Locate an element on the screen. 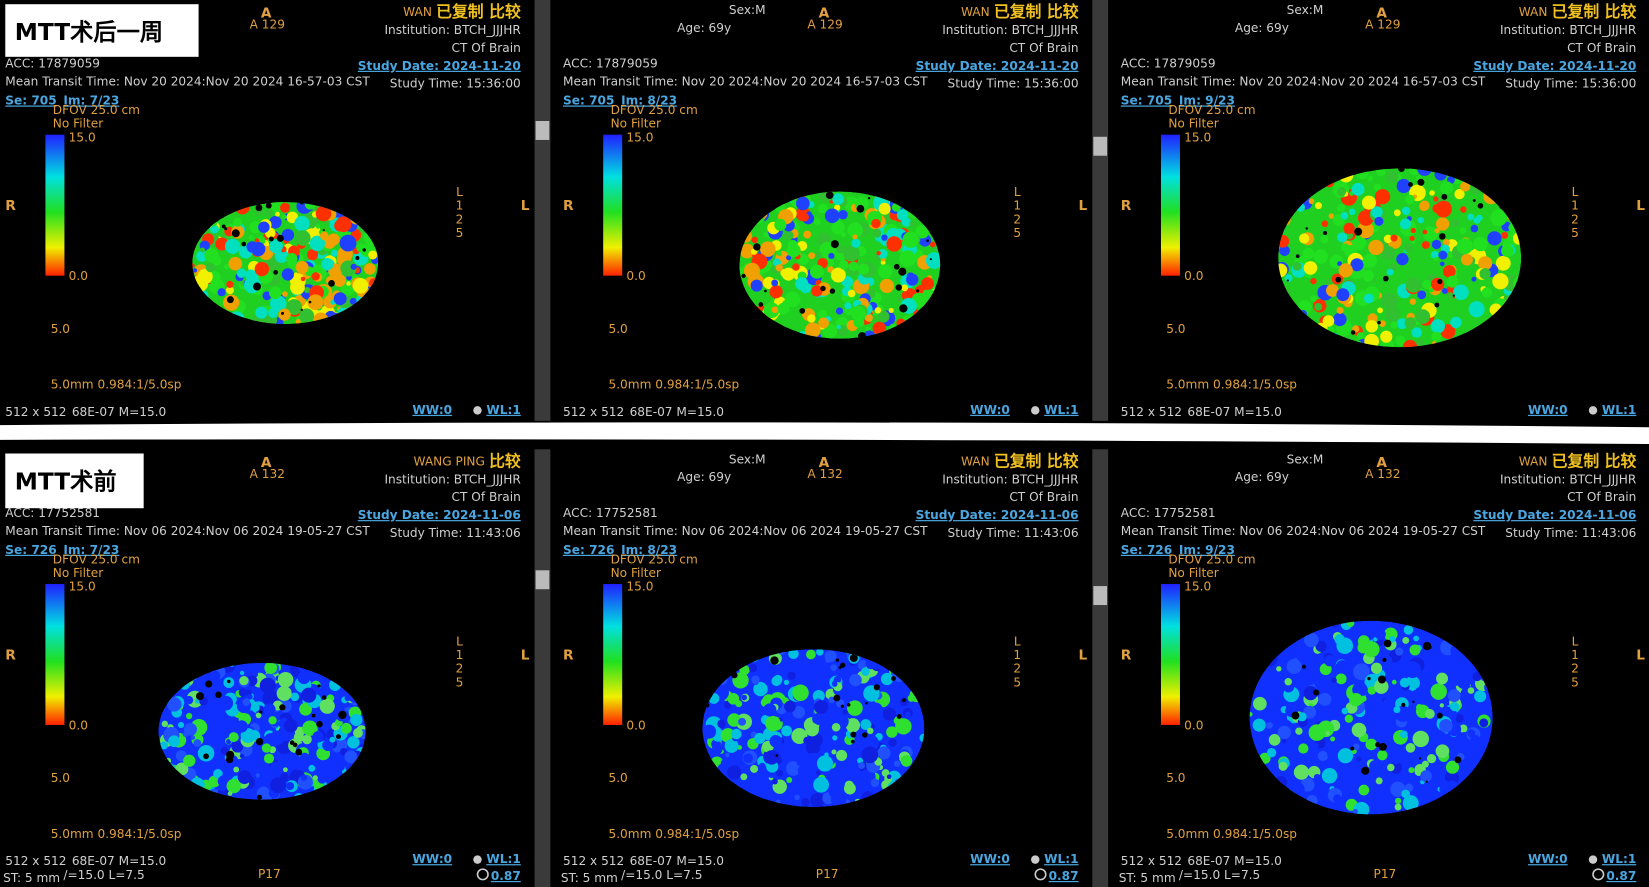  left-marker: L is located at coordinates (1083, 656).